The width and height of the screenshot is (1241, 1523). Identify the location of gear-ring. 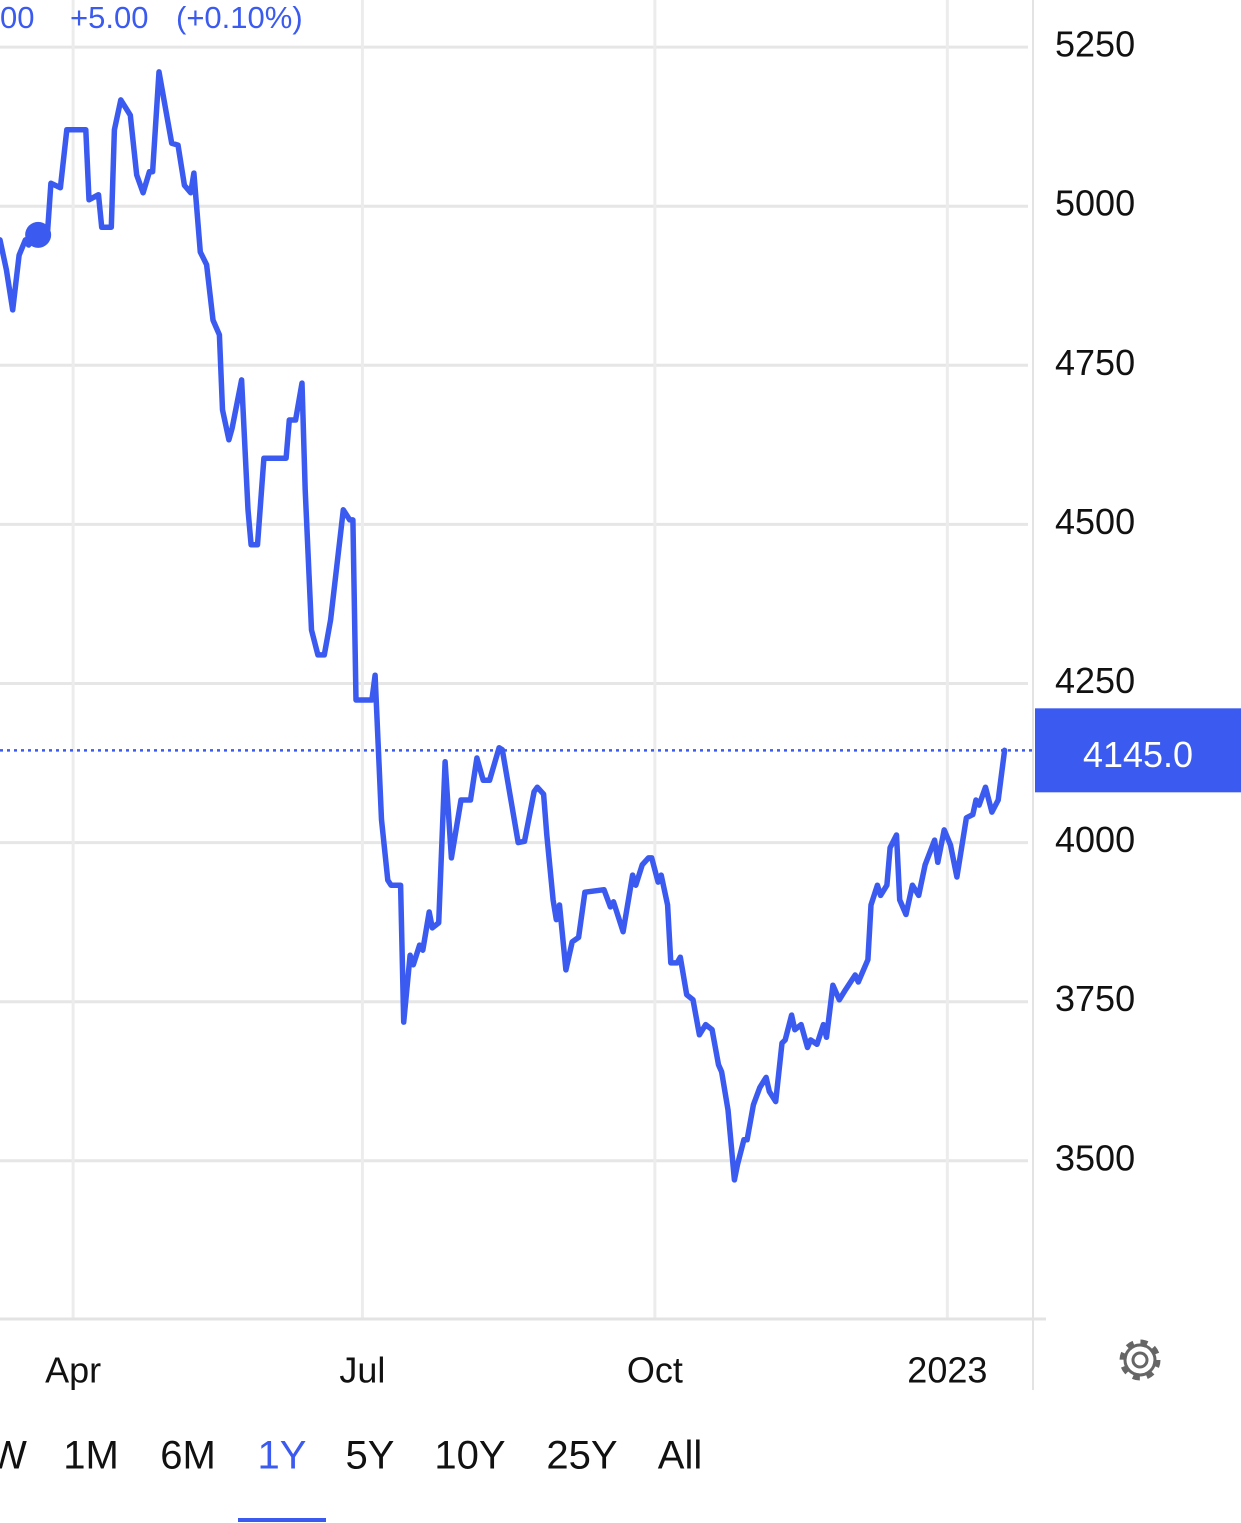
(1140, 1360).